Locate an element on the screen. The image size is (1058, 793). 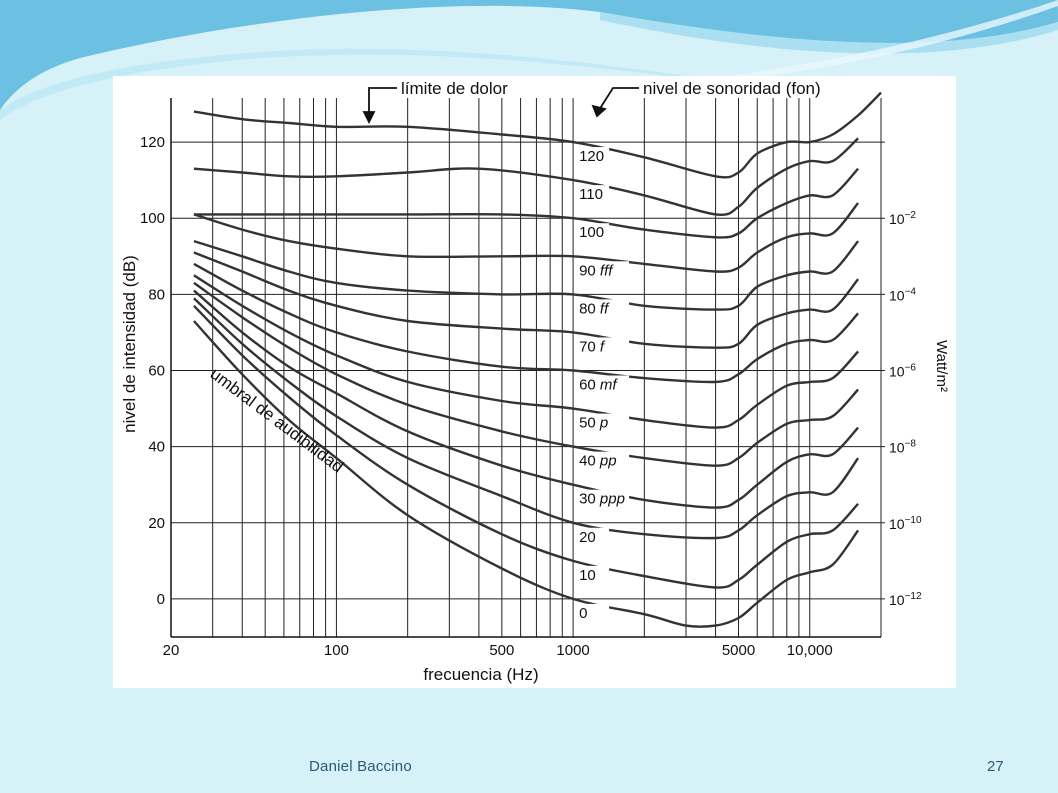
y-axis-title: nivel de intensidad (dB) is located at coordinates (129, 344).